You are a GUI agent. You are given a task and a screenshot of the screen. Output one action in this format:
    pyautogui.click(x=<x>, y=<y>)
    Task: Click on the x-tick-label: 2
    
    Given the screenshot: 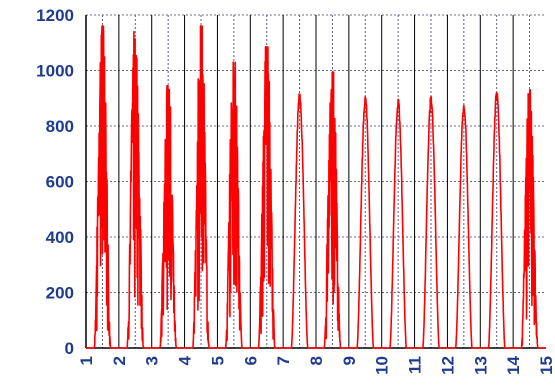 What is the action you would take?
    pyautogui.click(x=119, y=360)
    